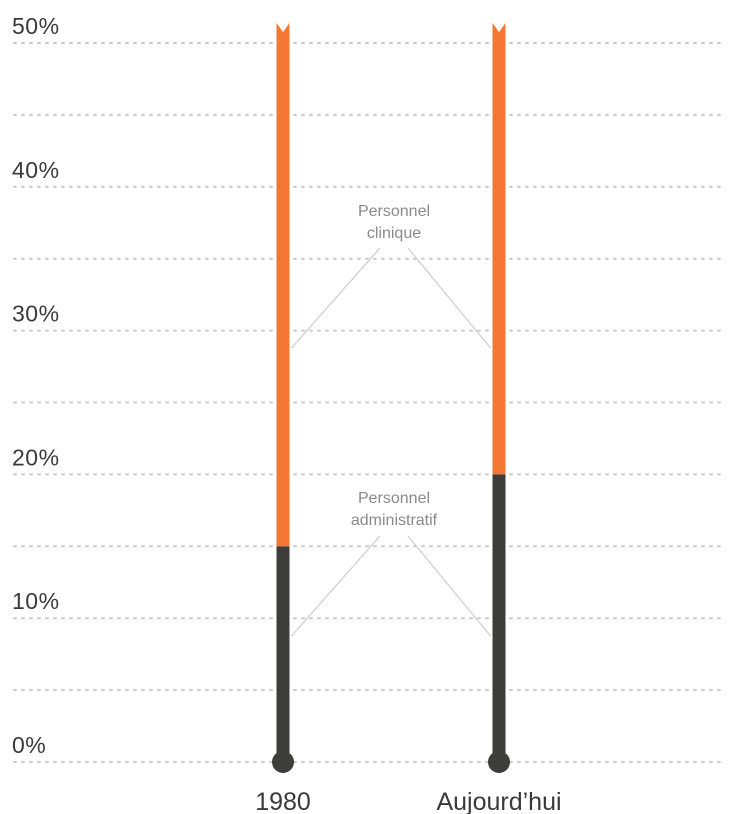 The image size is (735, 814). I want to click on y-tick-label: 10%, so click(36, 601).